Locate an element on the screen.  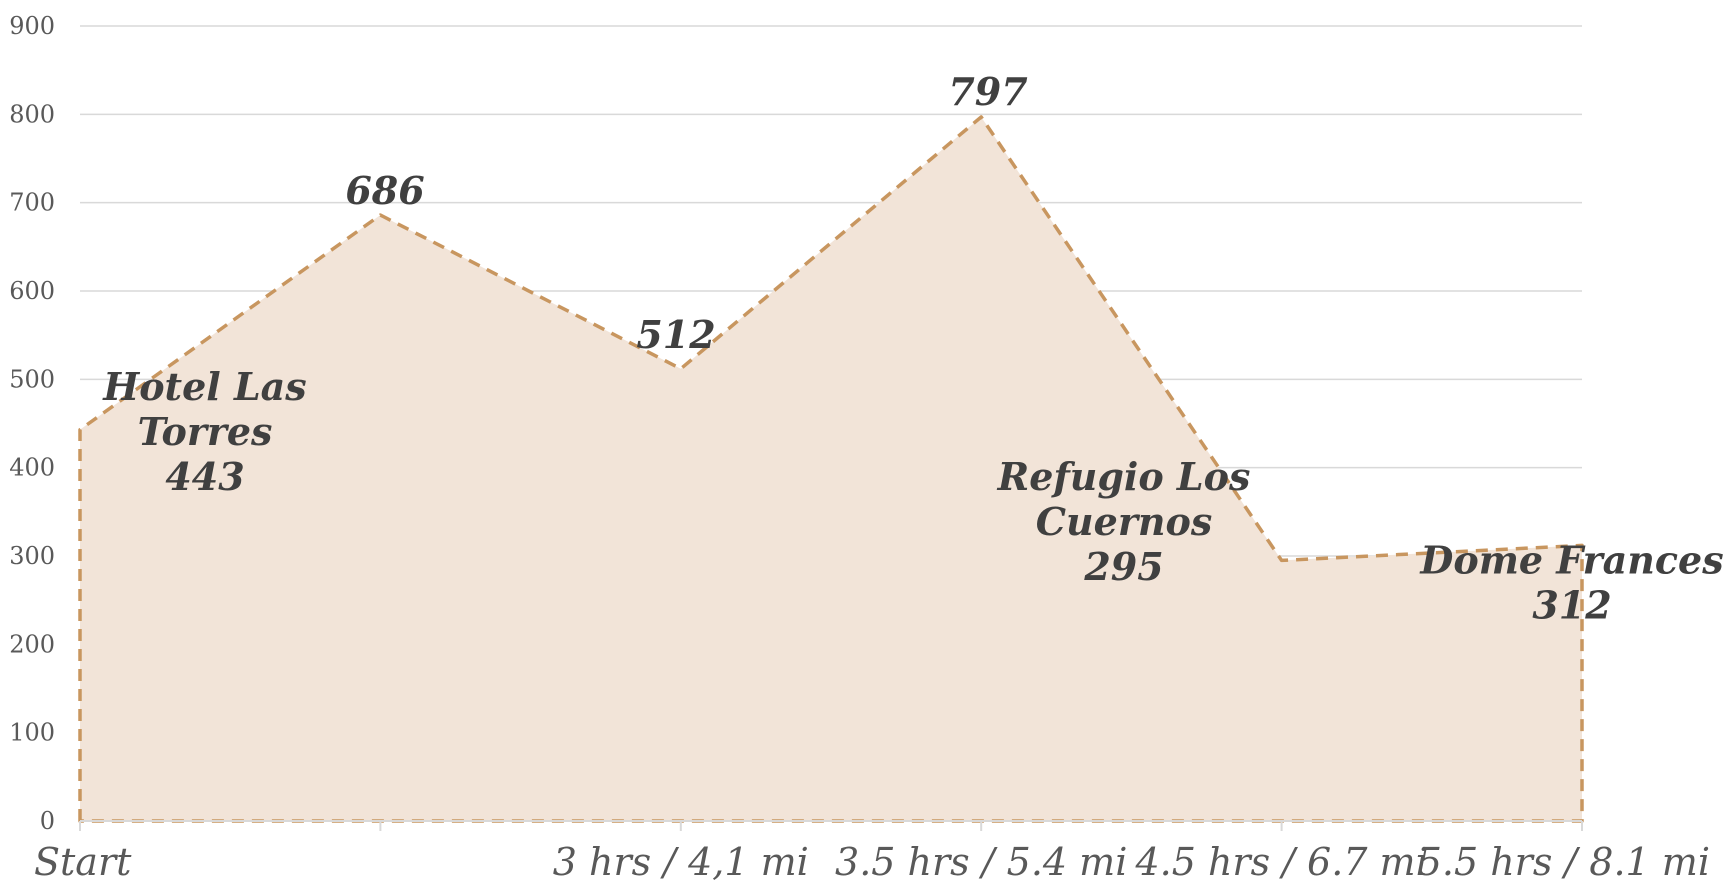
data-label: 512 is located at coordinates (675, 334).